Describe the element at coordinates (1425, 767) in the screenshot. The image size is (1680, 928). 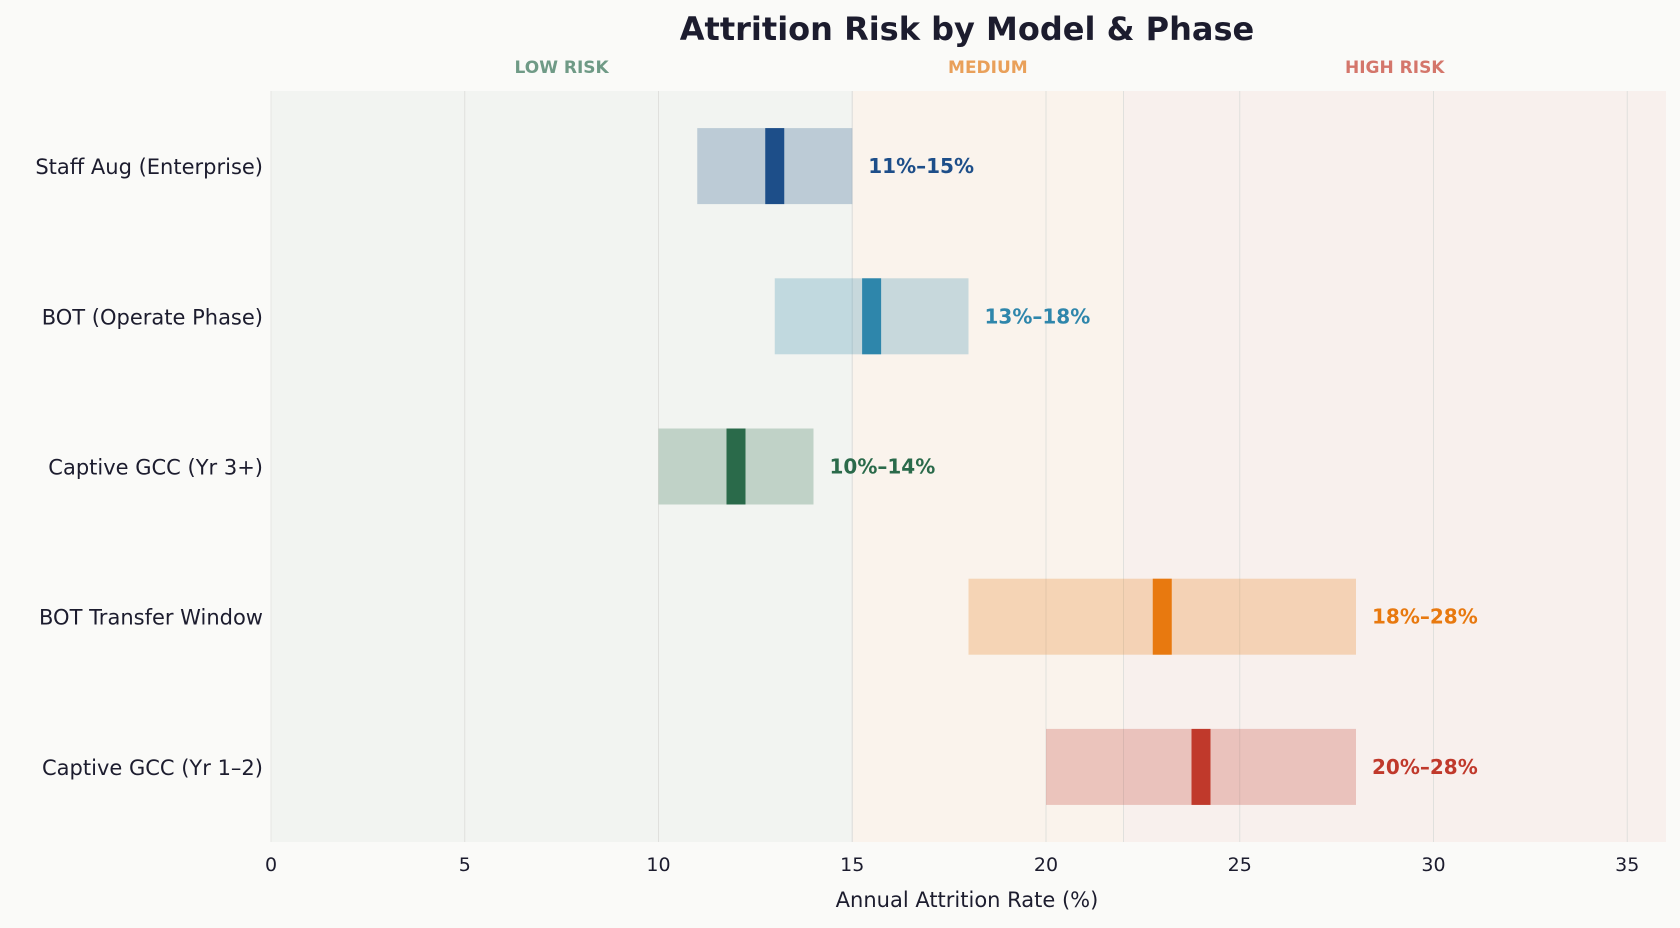
I see `range-data-label: 20%–28%` at that location.